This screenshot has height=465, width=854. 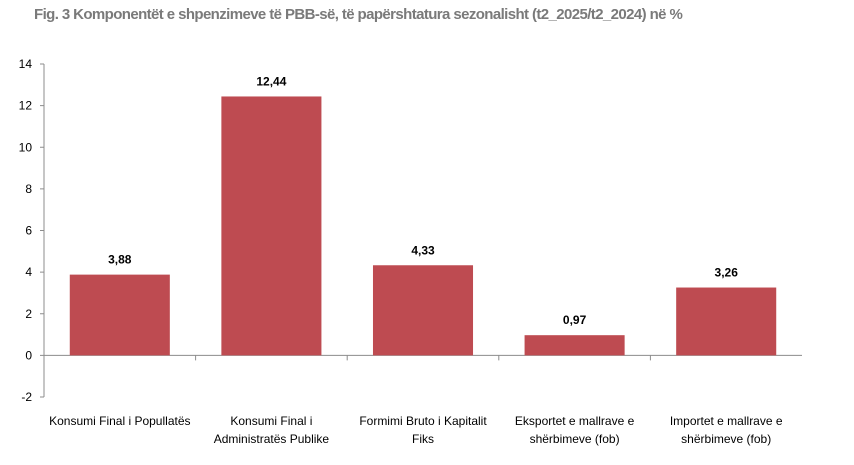 I want to click on y-tick-label: -2, so click(x=26, y=397).